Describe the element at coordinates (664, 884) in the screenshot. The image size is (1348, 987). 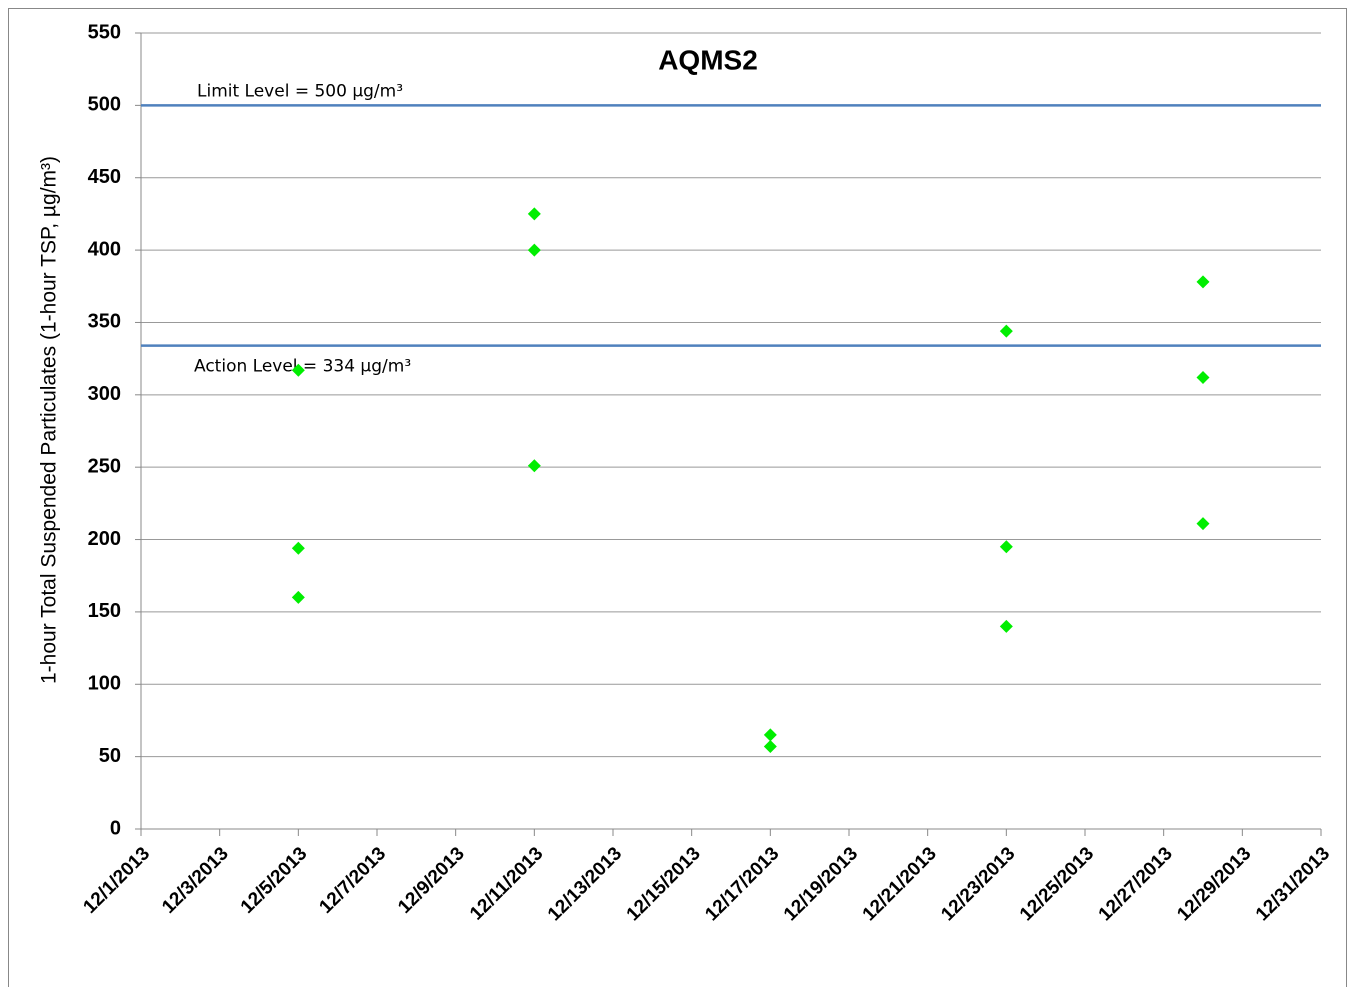
I see `x-tick-label: 12/15/2013` at that location.